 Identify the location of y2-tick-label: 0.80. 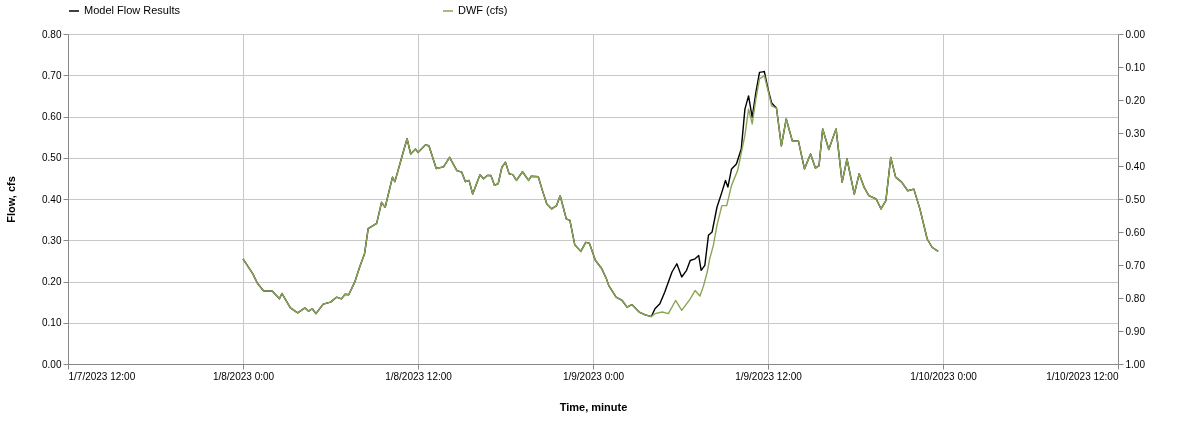
(1135, 298).